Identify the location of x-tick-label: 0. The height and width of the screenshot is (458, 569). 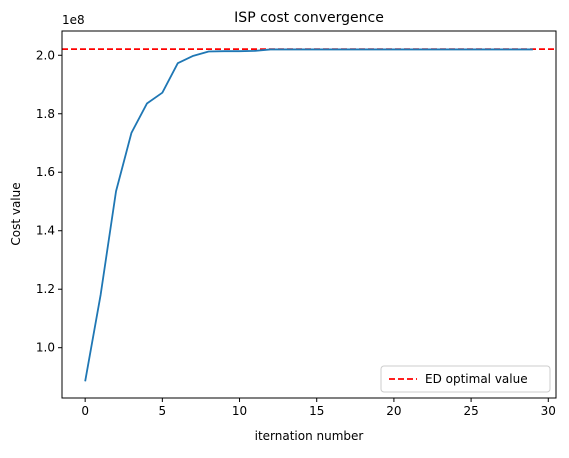
(85, 411).